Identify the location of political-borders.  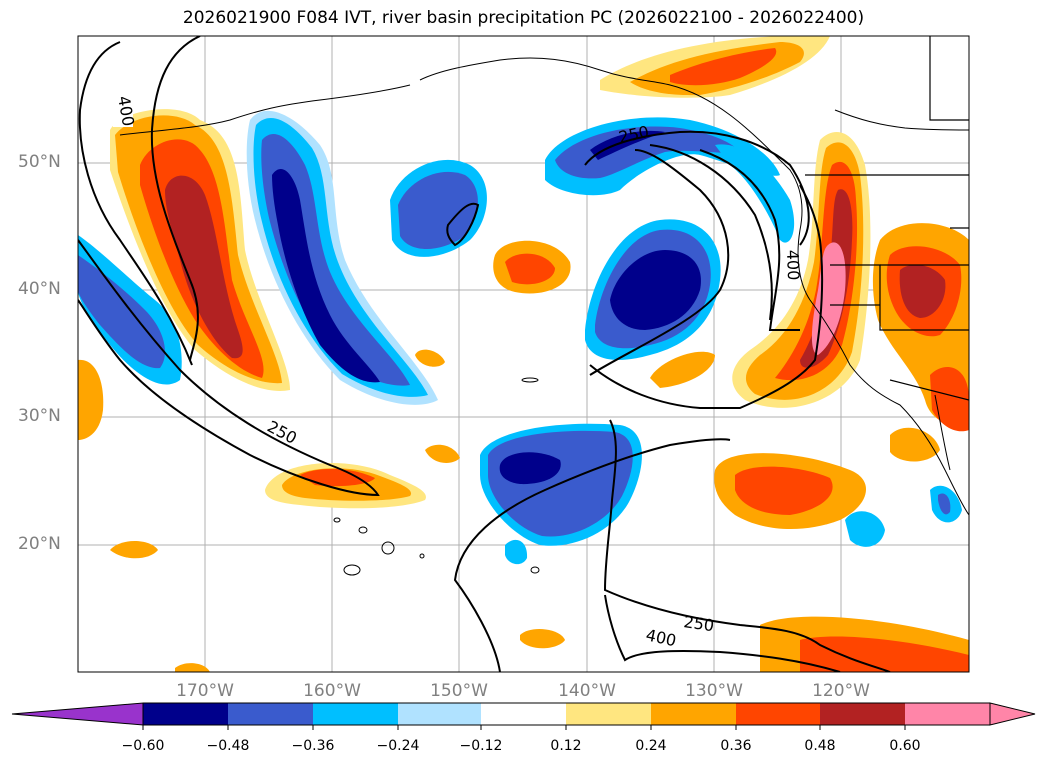
(887, 218).